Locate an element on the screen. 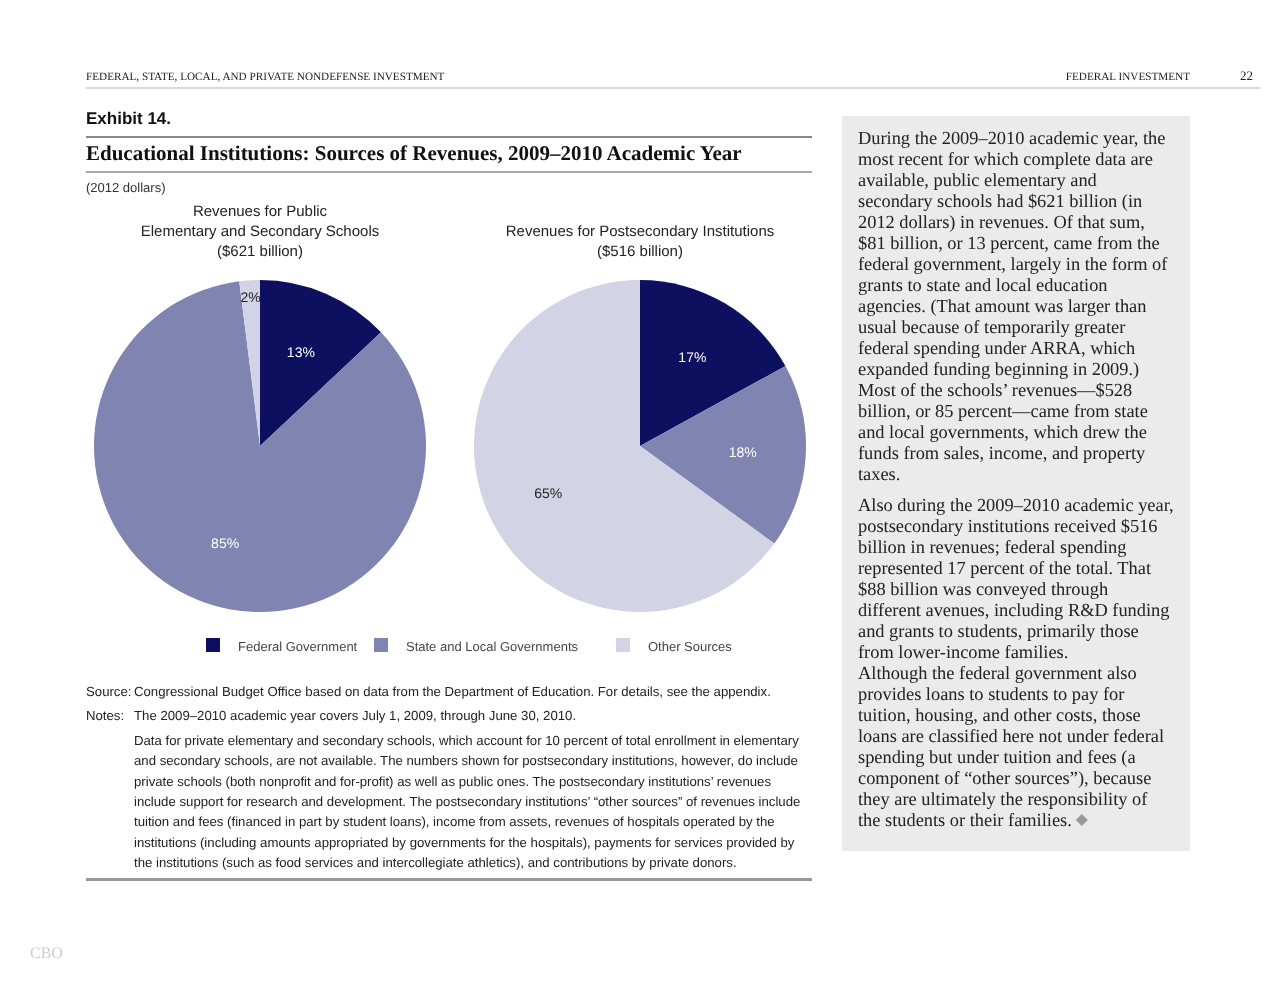 The image size is (1276, 986). text: Although the federal government also provides loans to students to pay for tuition, housing, and other costs, those loans are classified here not under federal spending but under tuition and fees (a component of “other sources”), because they are ultimately the responsibility of the students or their families. is located at coordinates (1011, 746).